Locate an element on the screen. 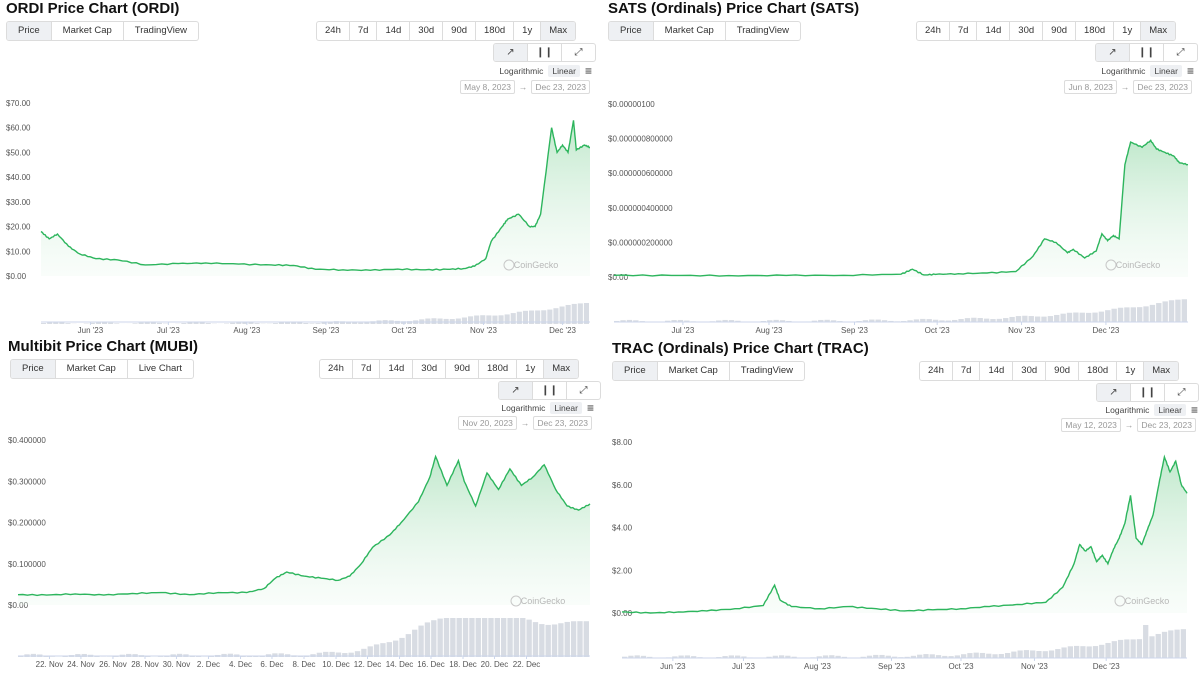 The height and width of the screenshot is (675, 1200). x-tick-label: Aug '23 is located at coordinates (817, 666).